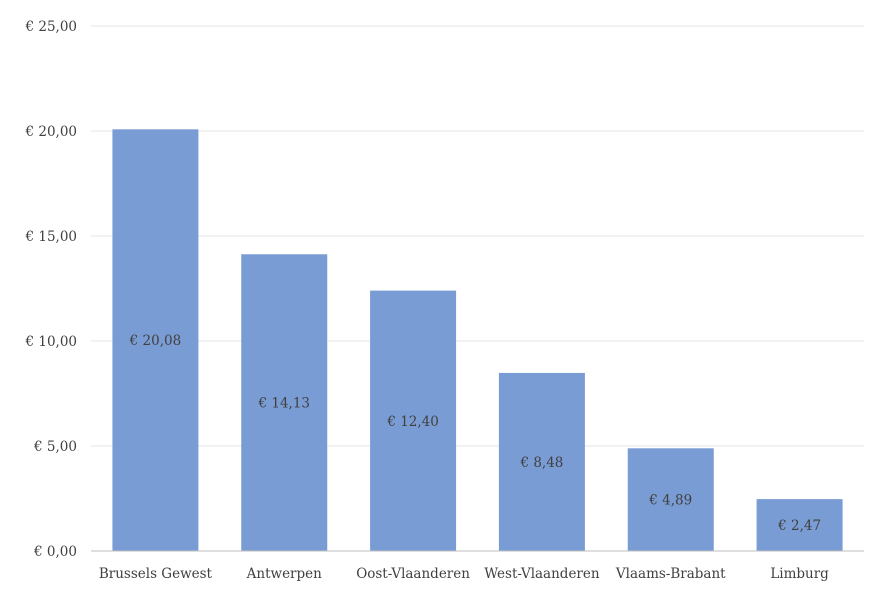 The height and width of the screenshot is (605, 894). I want to click on data-label: € 4,89, so click(670, 501).